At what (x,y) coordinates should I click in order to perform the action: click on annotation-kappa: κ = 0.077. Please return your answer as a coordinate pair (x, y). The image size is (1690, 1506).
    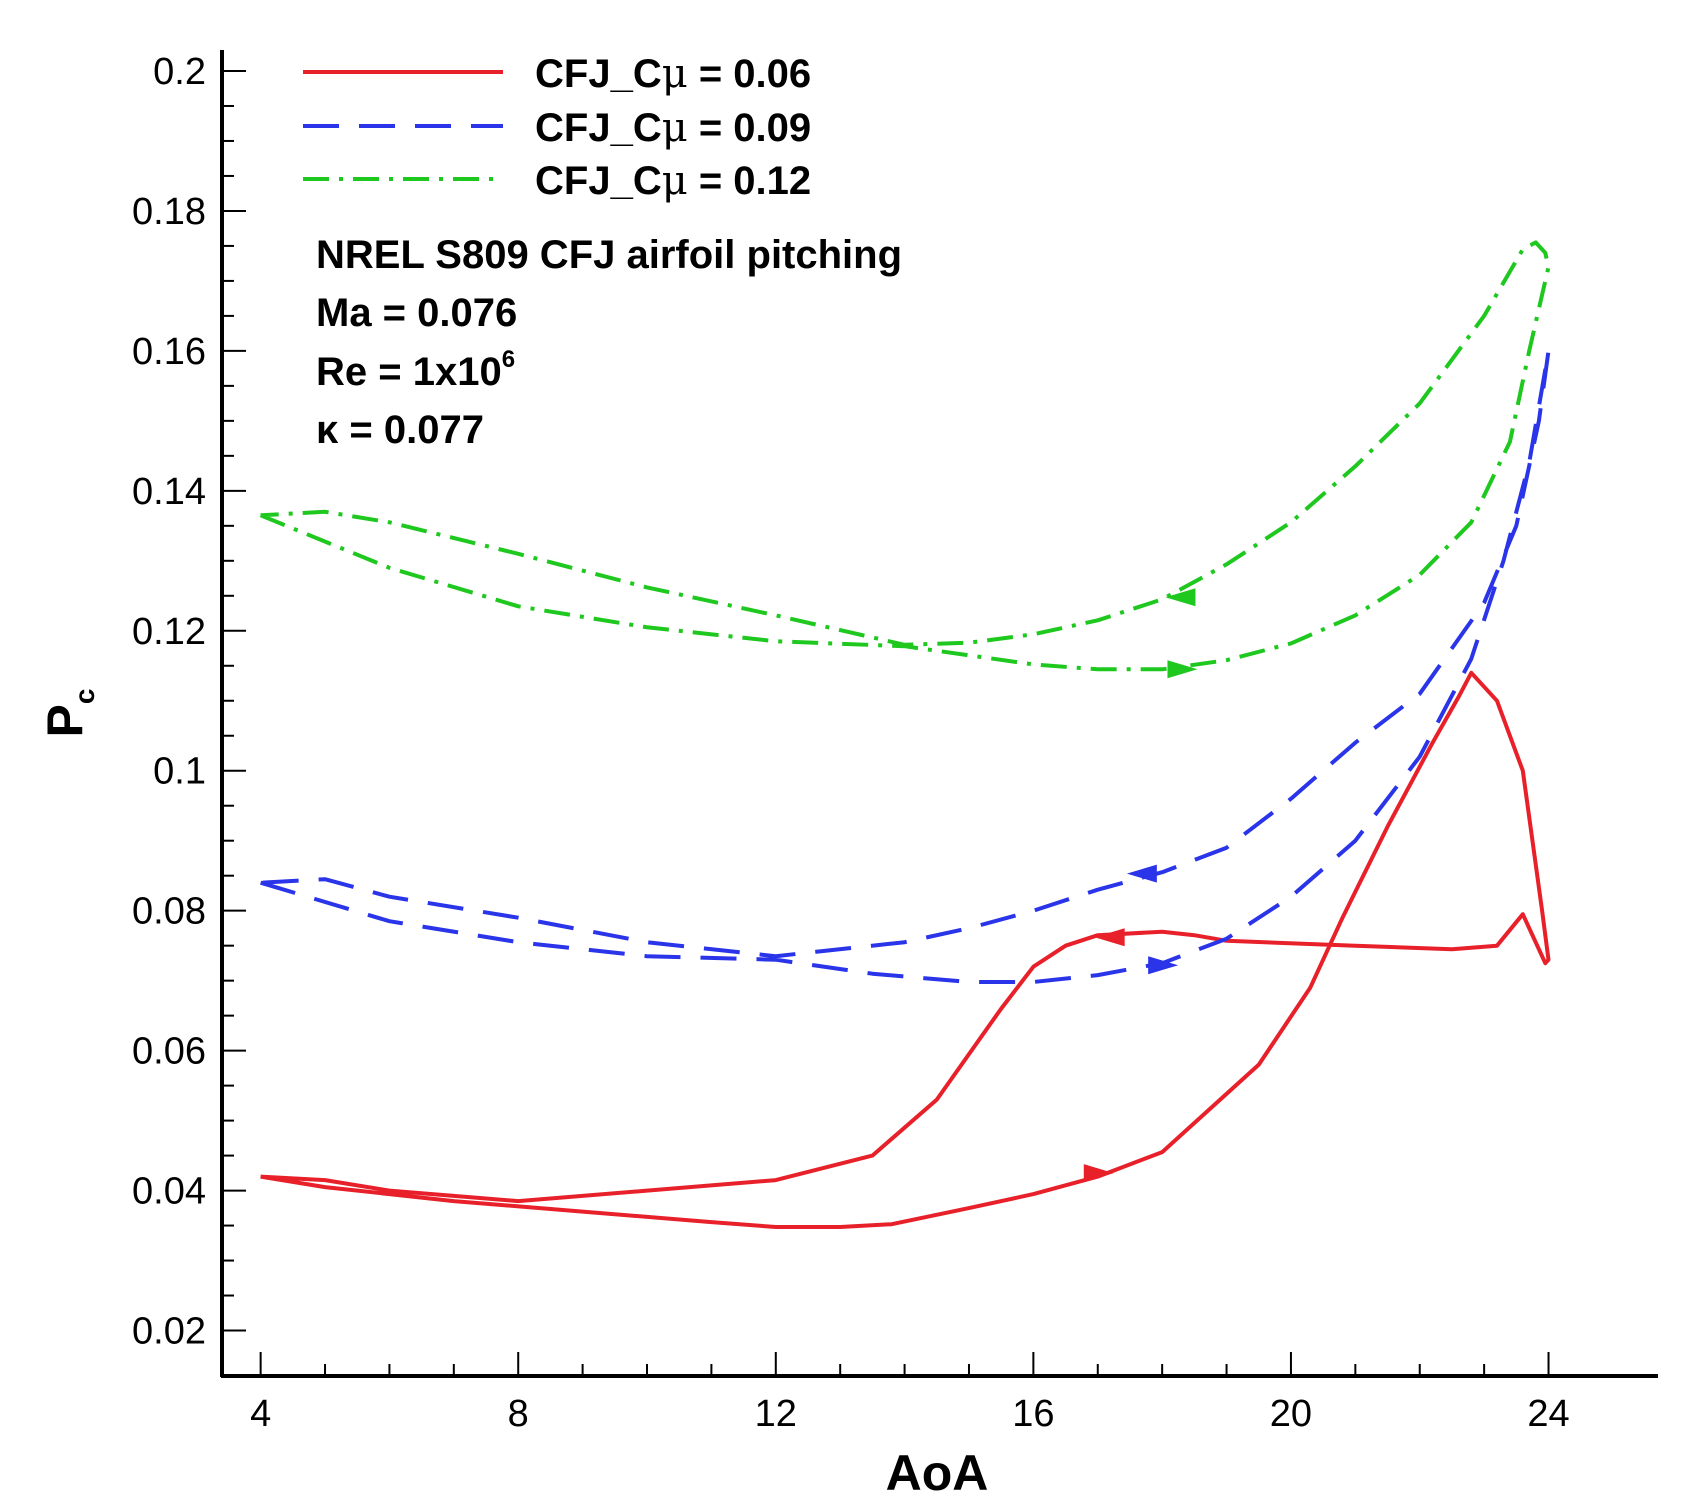
    Looking at the image, I should click on (400, 430).